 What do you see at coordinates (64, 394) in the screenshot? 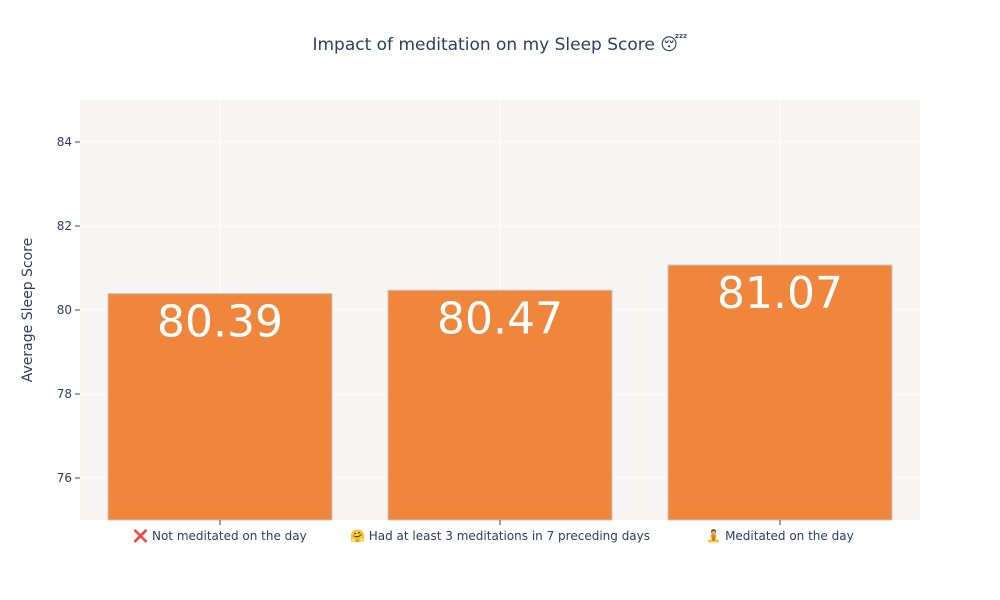
I see `y-tick-label: 78` at bounding box center [64, 394].